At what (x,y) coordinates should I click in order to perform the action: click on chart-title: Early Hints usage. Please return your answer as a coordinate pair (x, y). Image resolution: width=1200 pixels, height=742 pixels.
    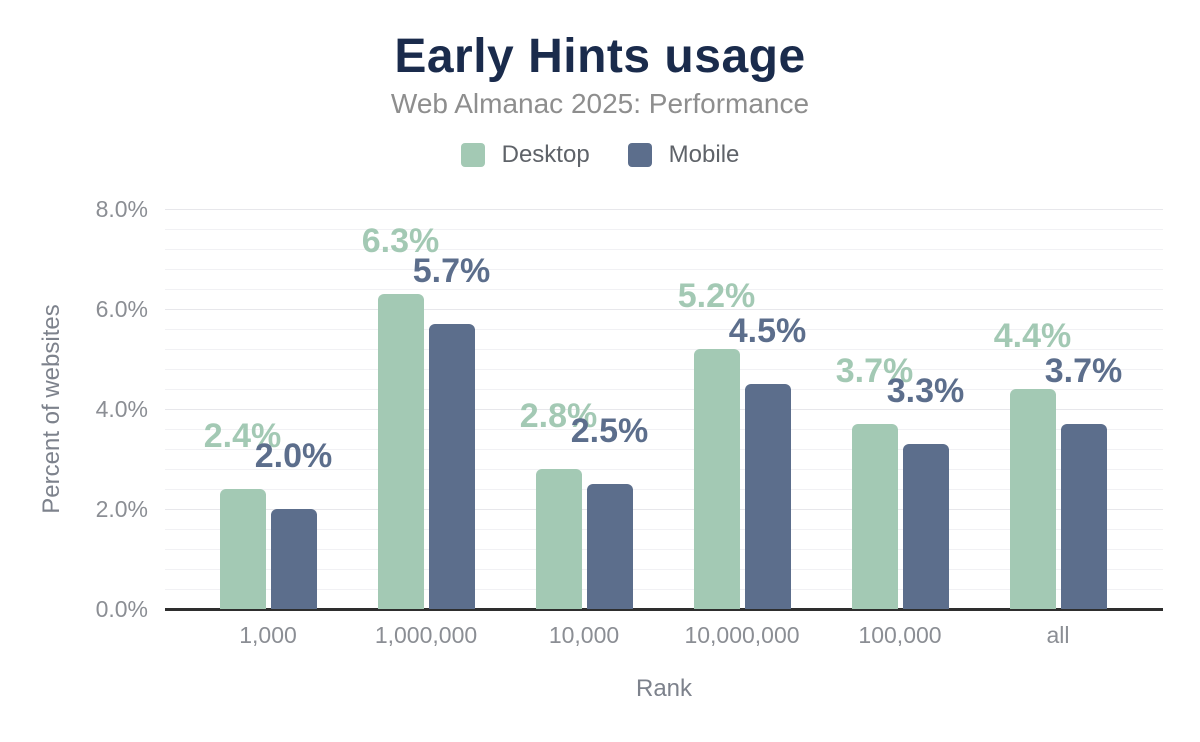
    Looking at the image, I should click on (600, 56).